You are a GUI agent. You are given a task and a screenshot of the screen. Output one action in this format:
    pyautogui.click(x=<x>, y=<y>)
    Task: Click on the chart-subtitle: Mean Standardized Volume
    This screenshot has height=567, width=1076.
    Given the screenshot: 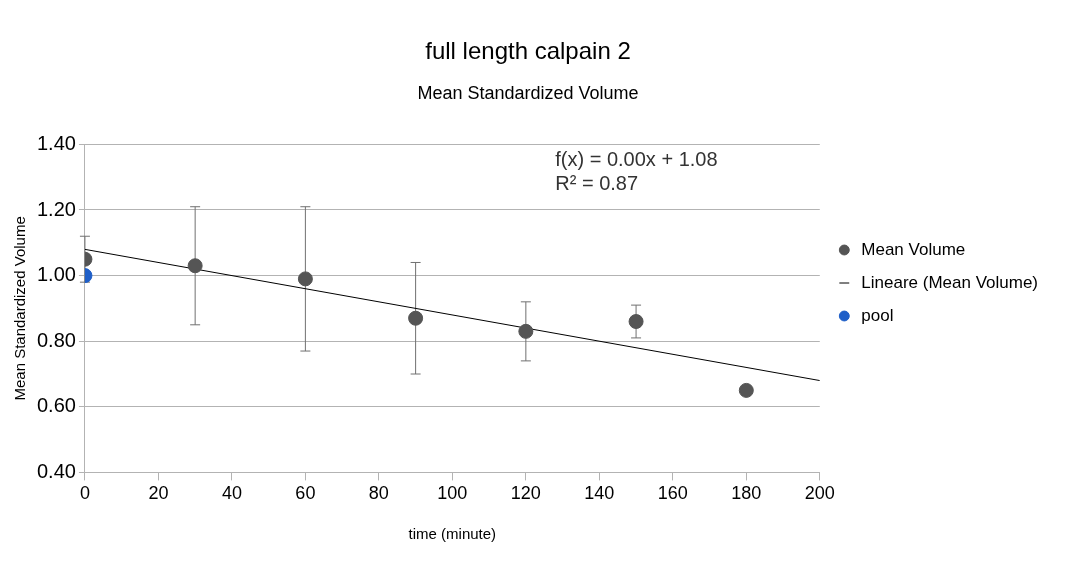 What is the action you would take?
    pyautogui.click(x=528, y=92)
    